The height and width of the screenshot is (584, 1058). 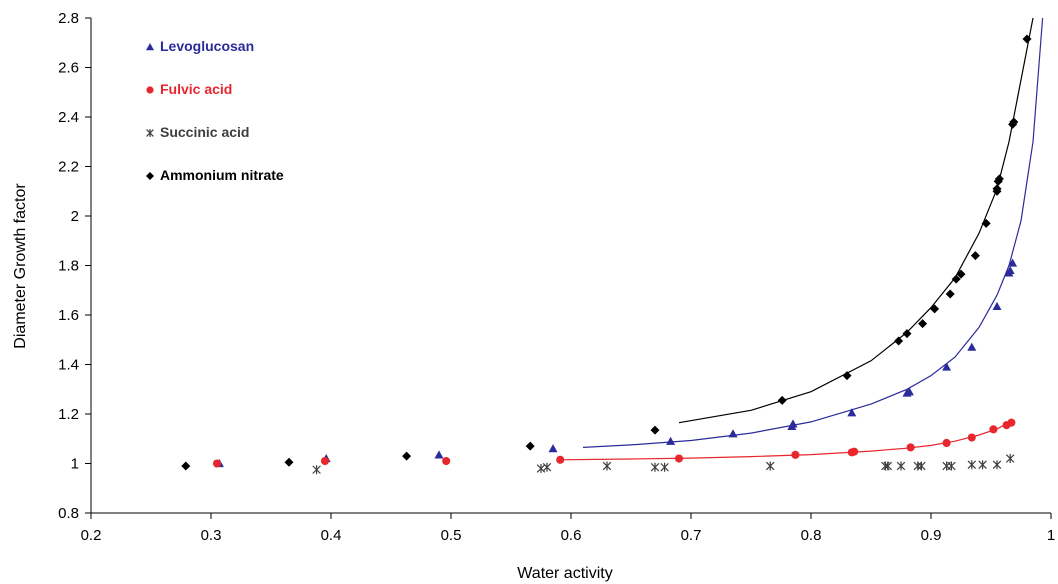 What do you see at coordinates (150, 176) in the screenshot?
I see `ammonium-nitrate-legend-marker` at bounding box center [150, 176].